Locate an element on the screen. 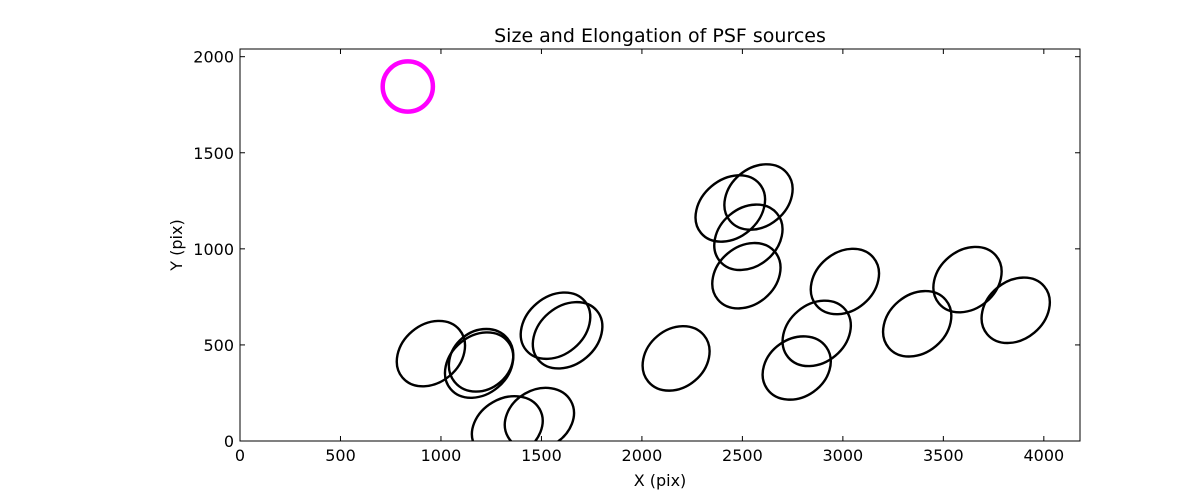  y-tick-label: 0 is located at coordinates (229, 441).